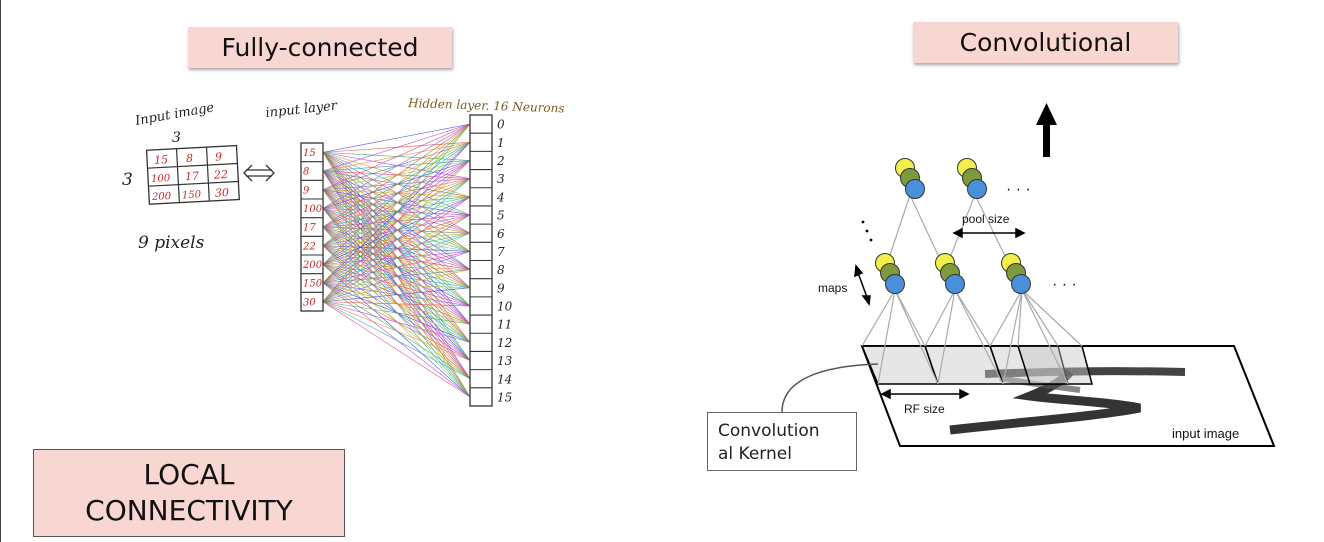 This screenshot has height=542, width=1324. Describe the element at coordinates (832, 288) in the screenshot. I see `maps-label: maps` at that location.